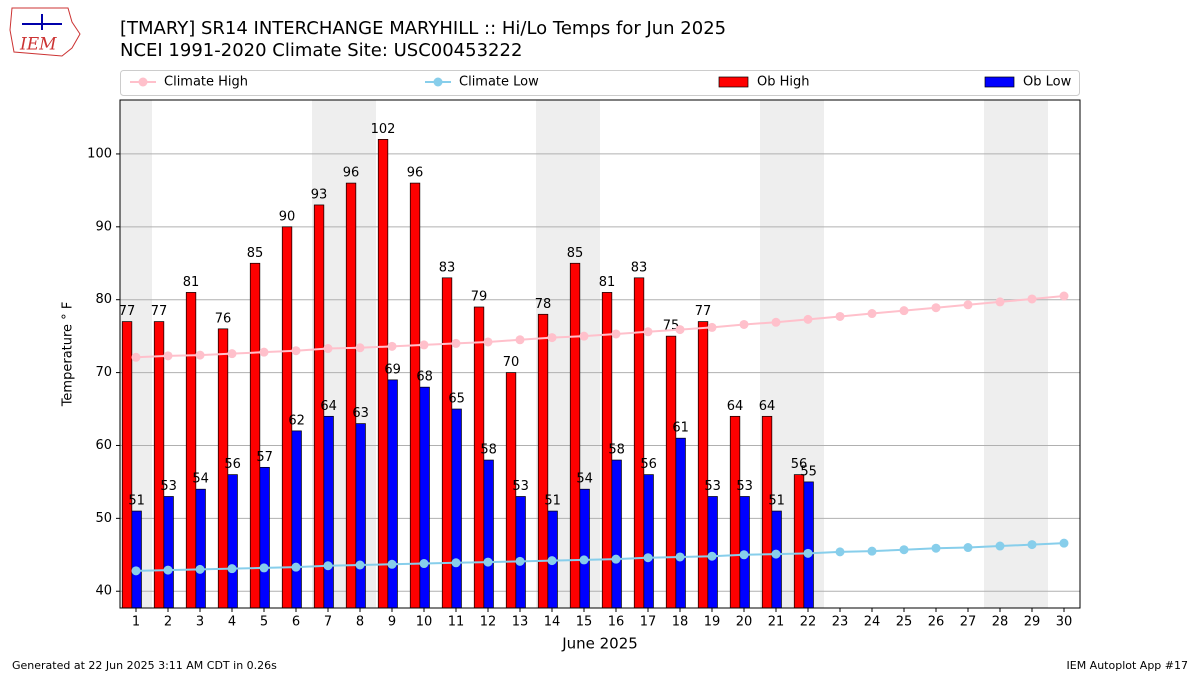  What do you see at coordinates (733, 82) in the screenshot?
I see `legend-swatch` at bounding box center [733, 82].